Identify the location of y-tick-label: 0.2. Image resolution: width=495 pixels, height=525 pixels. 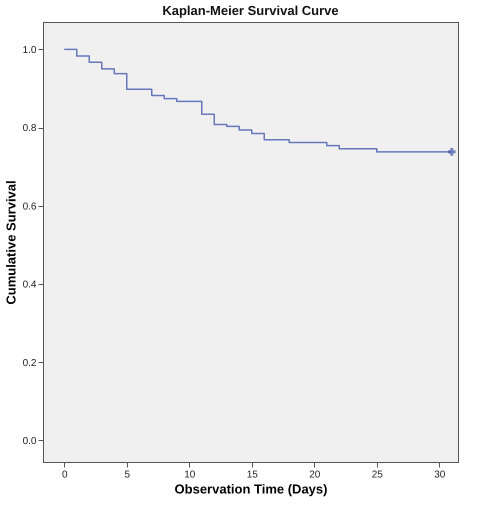
(29, 363).